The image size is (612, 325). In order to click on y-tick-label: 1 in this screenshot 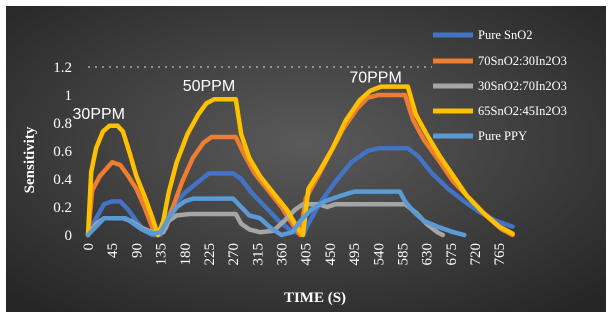, I will do `click(69, 96)`.